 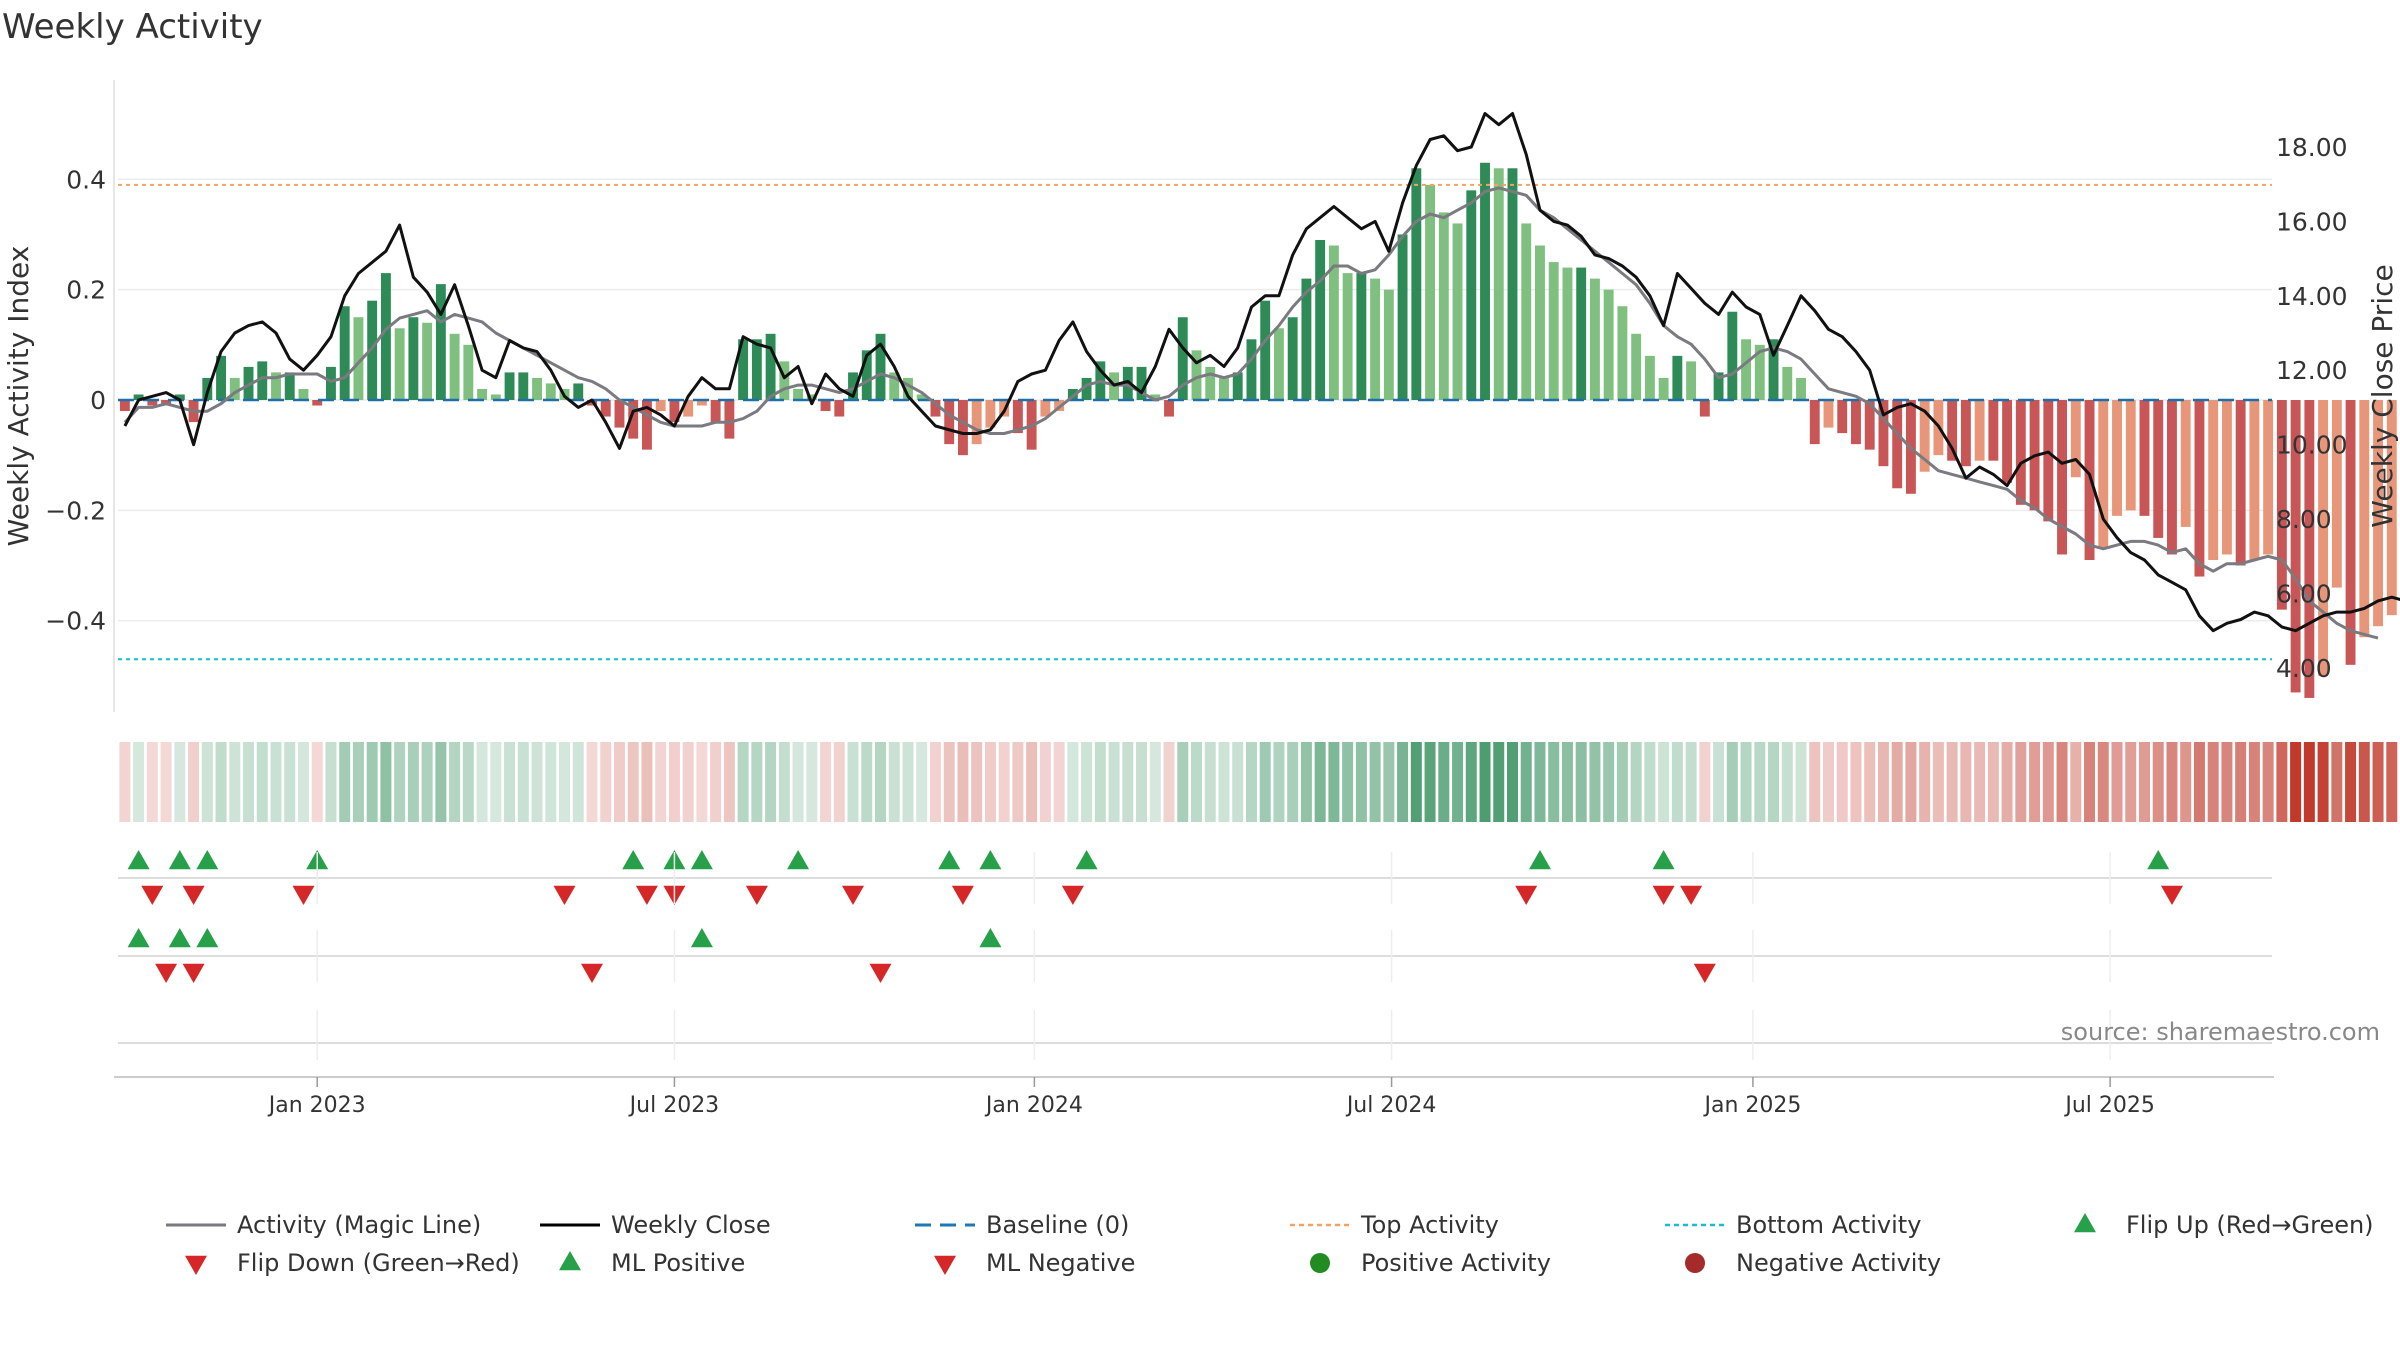 What do you see at coordinates (2304, 668) in the screenshot?
I see `y2-tick-label: 4.00` at bounding box center [2304, 668].